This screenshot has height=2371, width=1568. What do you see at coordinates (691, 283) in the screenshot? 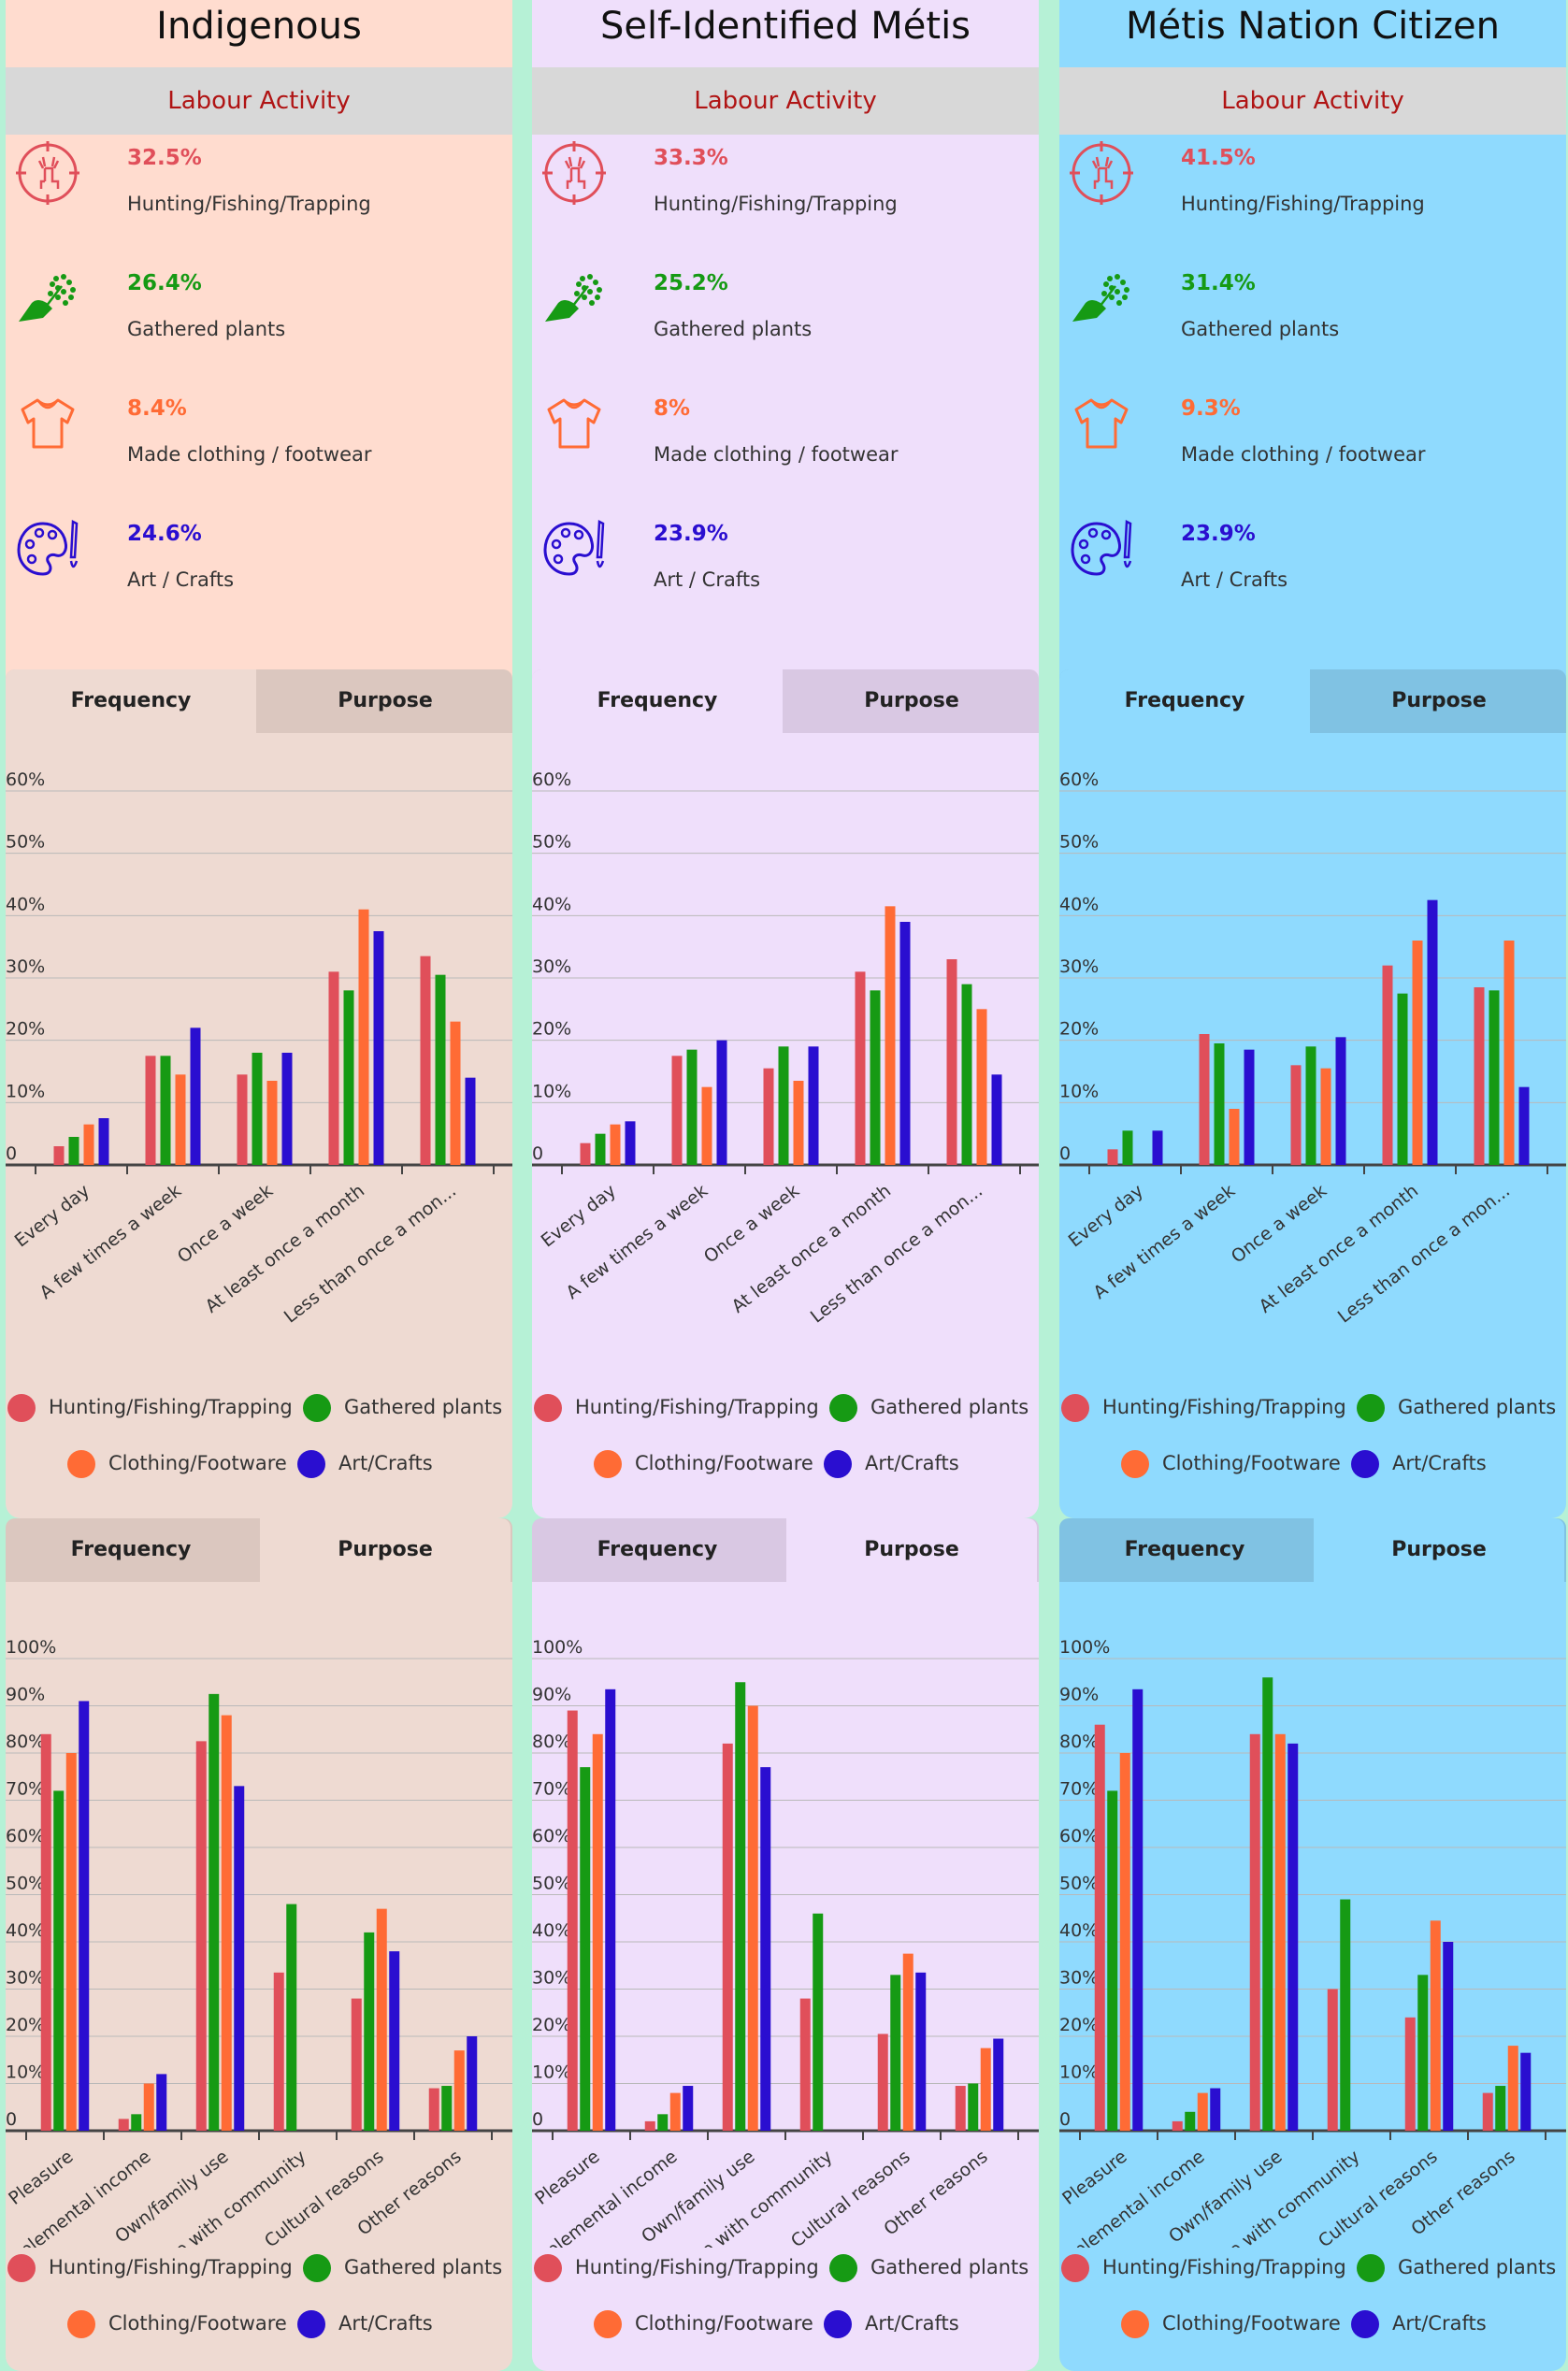
I see `activity-percentage: 25.2%` at bounding box center [691, 283].